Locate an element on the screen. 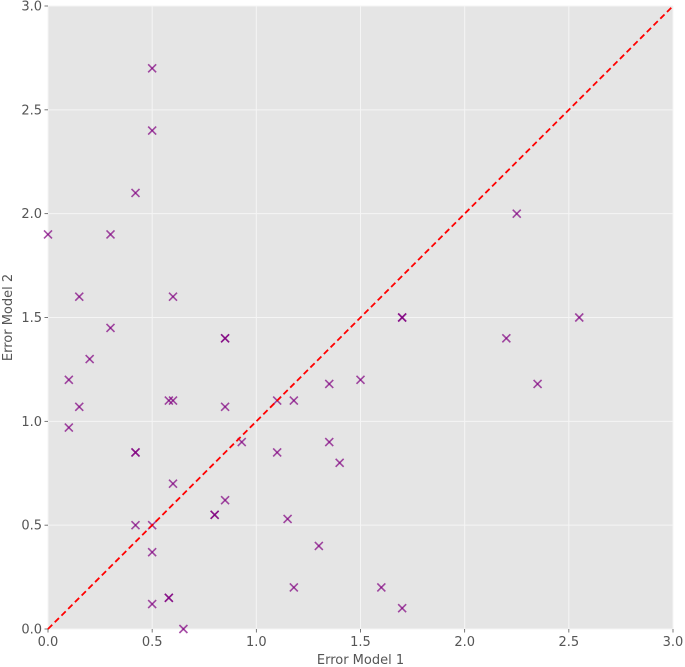 Image resolution: width=685 pixels, height=667 pixels. x-tick-label: 1.0 is located at coordinates (256, 642).